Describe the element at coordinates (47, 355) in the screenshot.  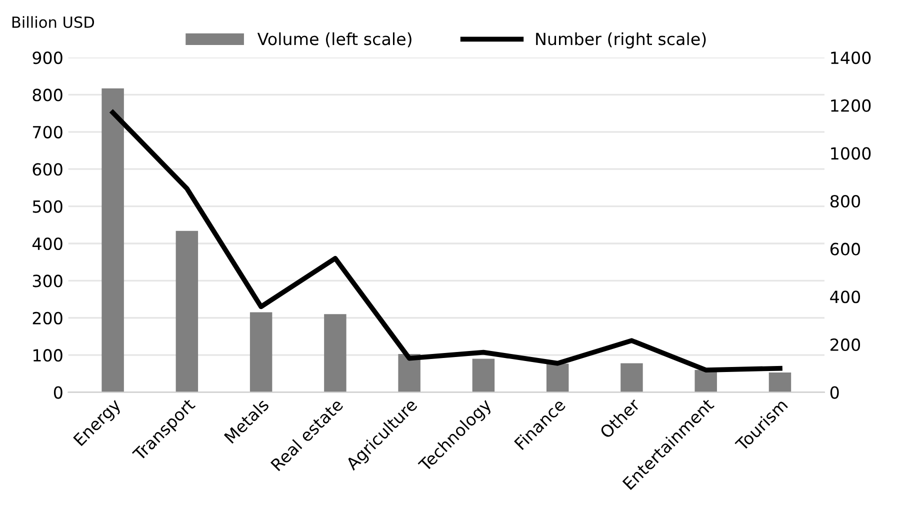
I see `y-tick-label: 100` at that location.